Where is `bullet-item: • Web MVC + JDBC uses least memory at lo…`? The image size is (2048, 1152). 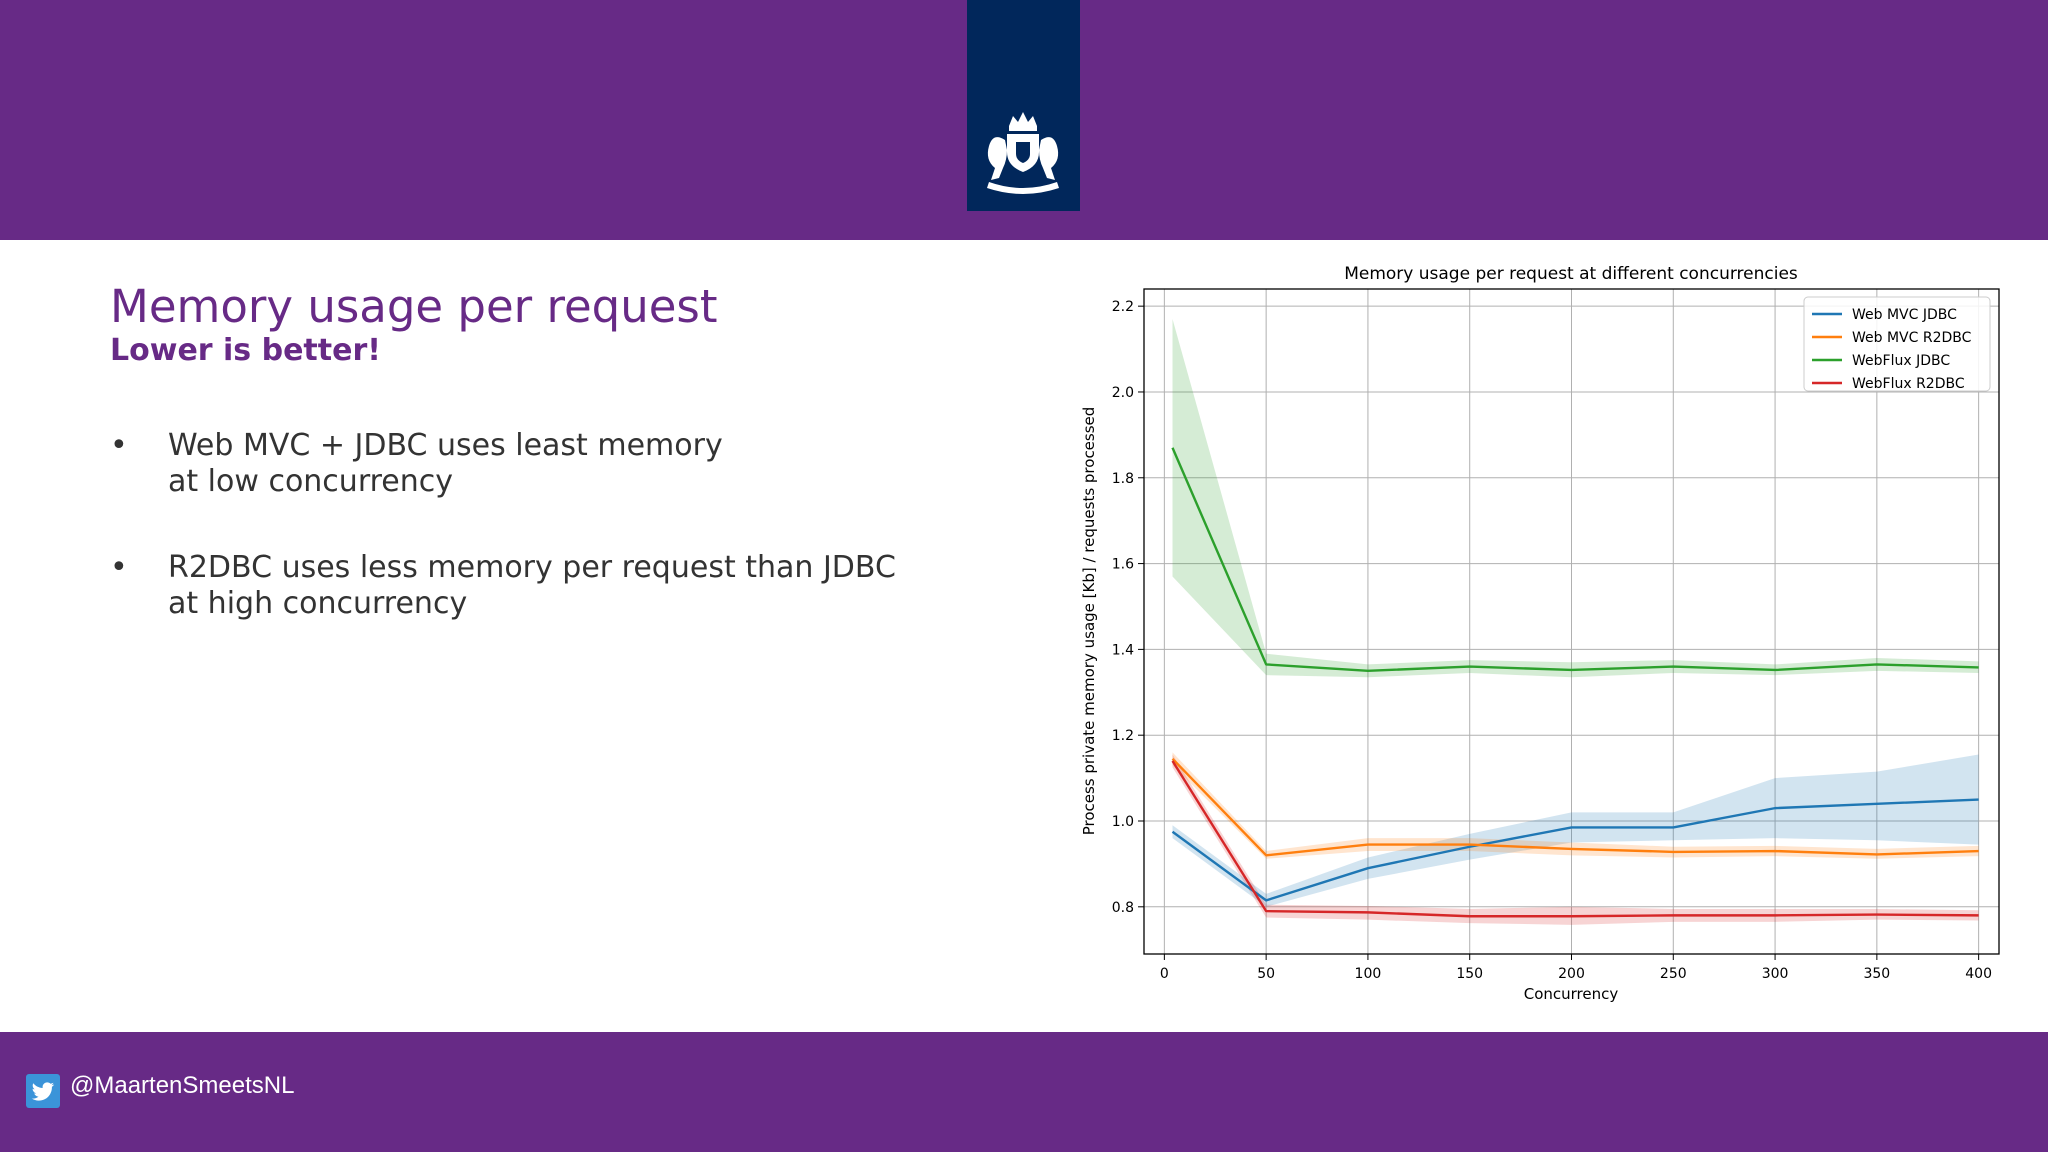
bullet-item: • Web MVC + JDBC uses least memory at lo… is located at coordinates (535, 468).